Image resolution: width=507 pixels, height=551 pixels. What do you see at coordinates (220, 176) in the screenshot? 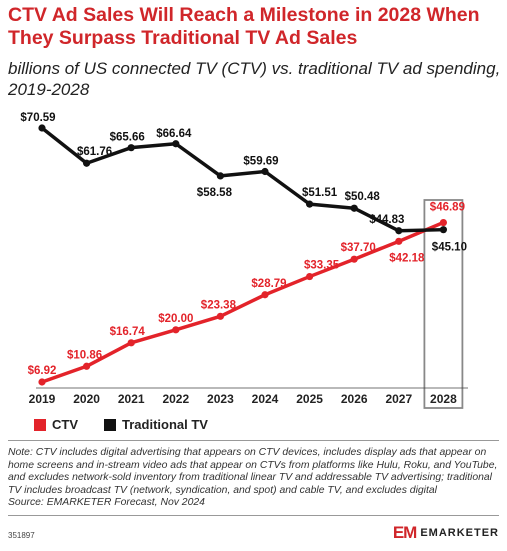
I see `point-traditional-tv-2023` at bounding box center [220, 176].